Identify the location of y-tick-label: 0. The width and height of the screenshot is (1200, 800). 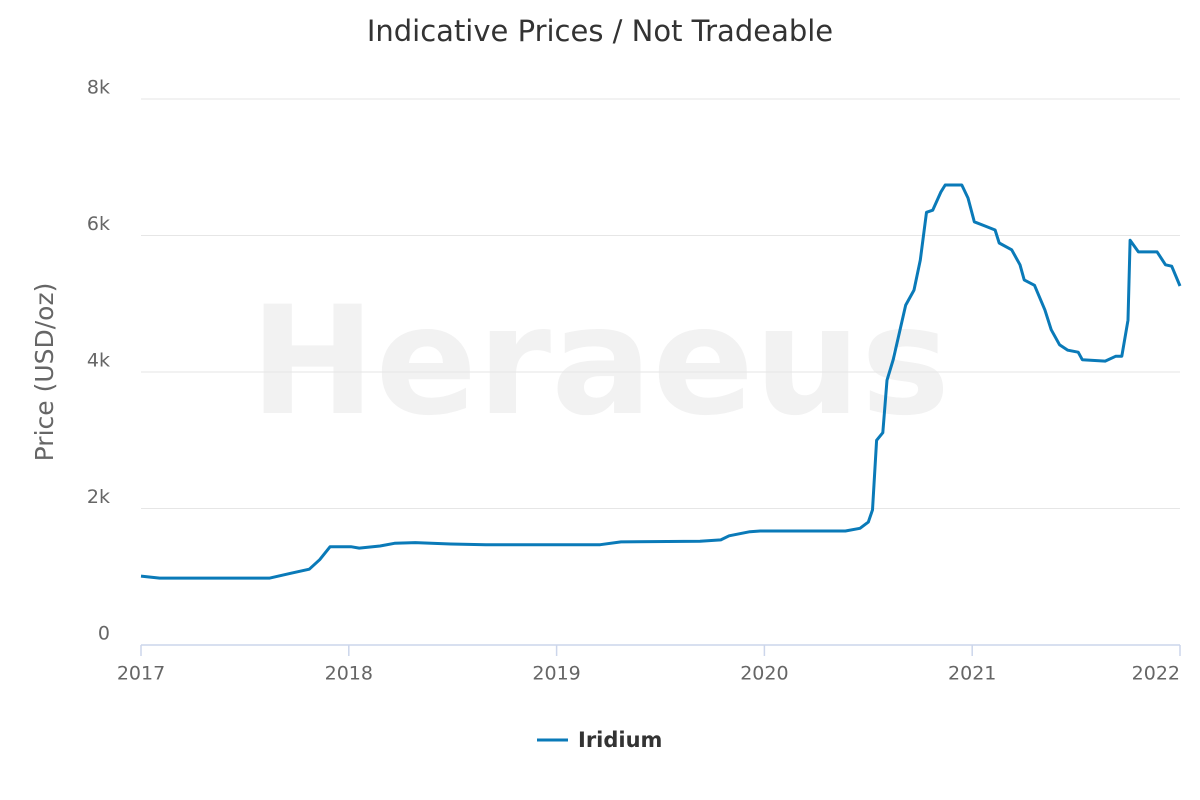
(104, 634).